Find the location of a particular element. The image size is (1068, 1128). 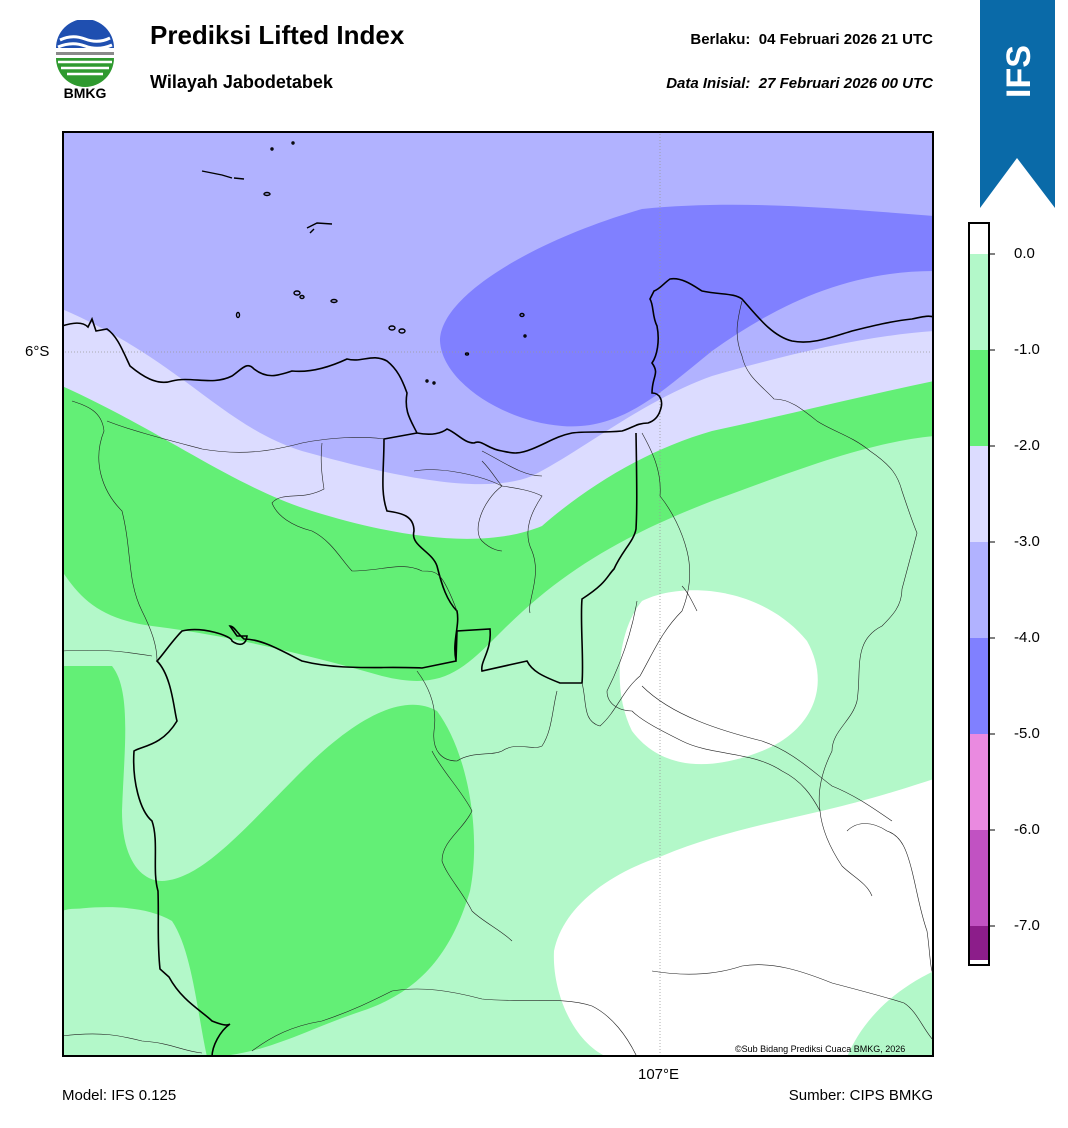

coastline is located at coordinates (498, 365).